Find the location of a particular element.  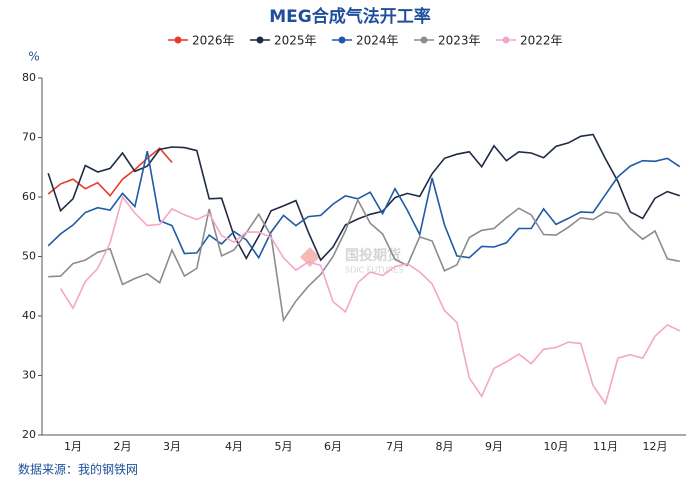

legend-item: 2022年 is located at coordinates (529, 41).